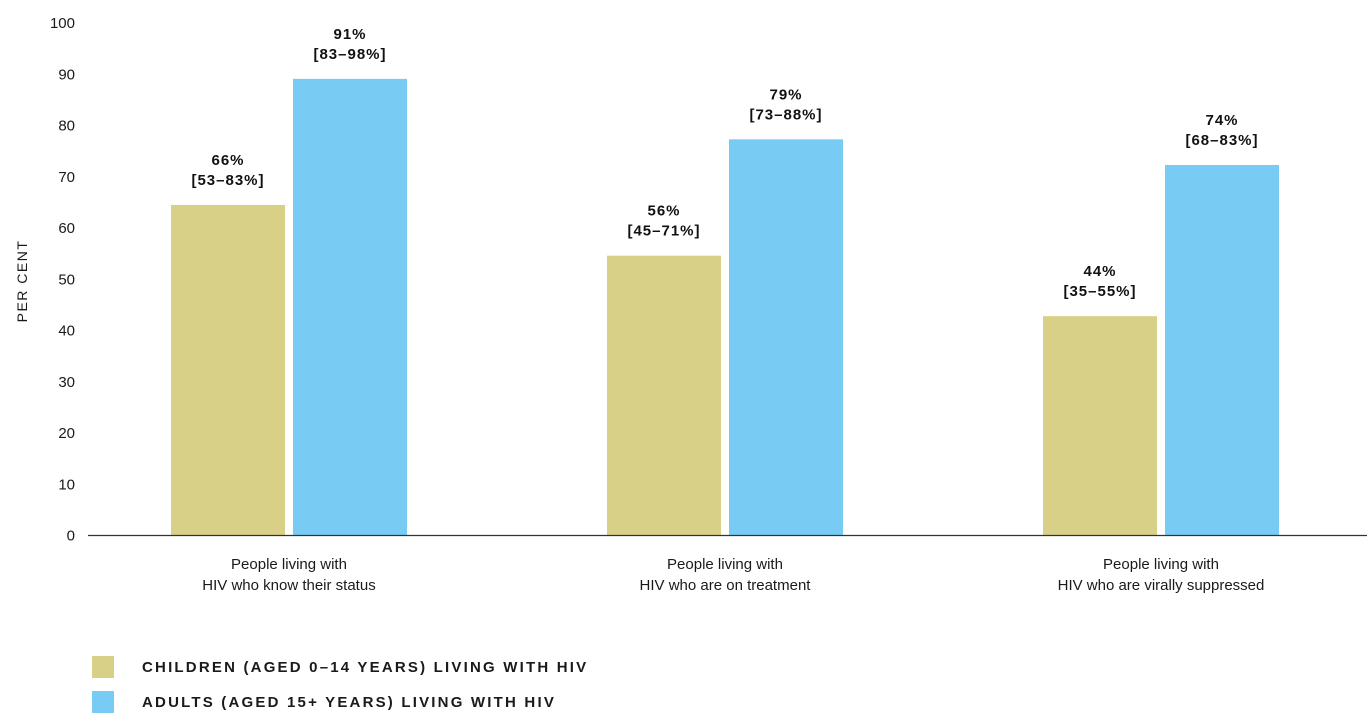 The width and height of the screenshot is (1367, 722). What do you see at coordinates (349, 34) in the screenshot?
I see `data-label-value: 91%` at bounding box center [349, 34].